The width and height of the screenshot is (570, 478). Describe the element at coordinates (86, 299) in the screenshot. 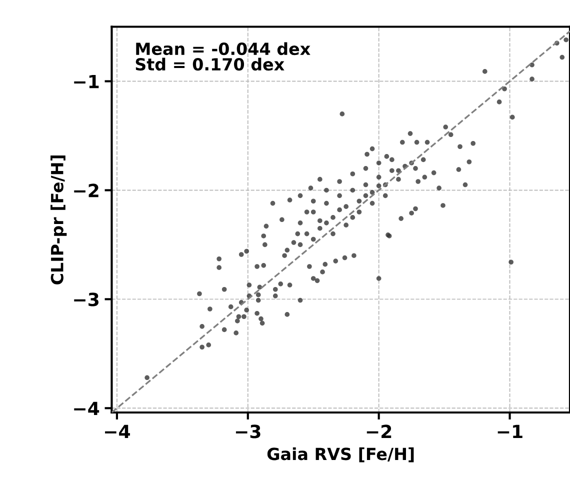

I see `y-tick-label: −3` at that location.